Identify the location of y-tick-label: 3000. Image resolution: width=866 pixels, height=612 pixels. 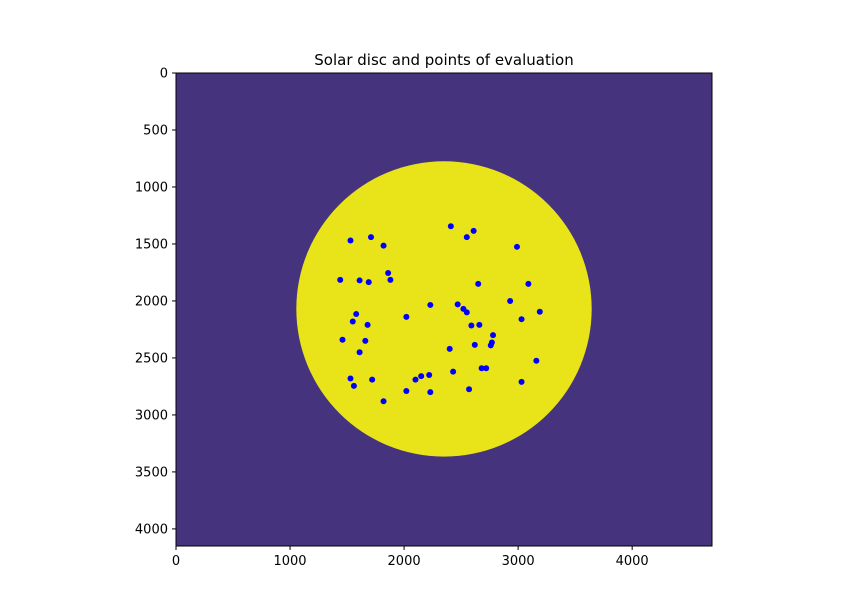
(151, 415).